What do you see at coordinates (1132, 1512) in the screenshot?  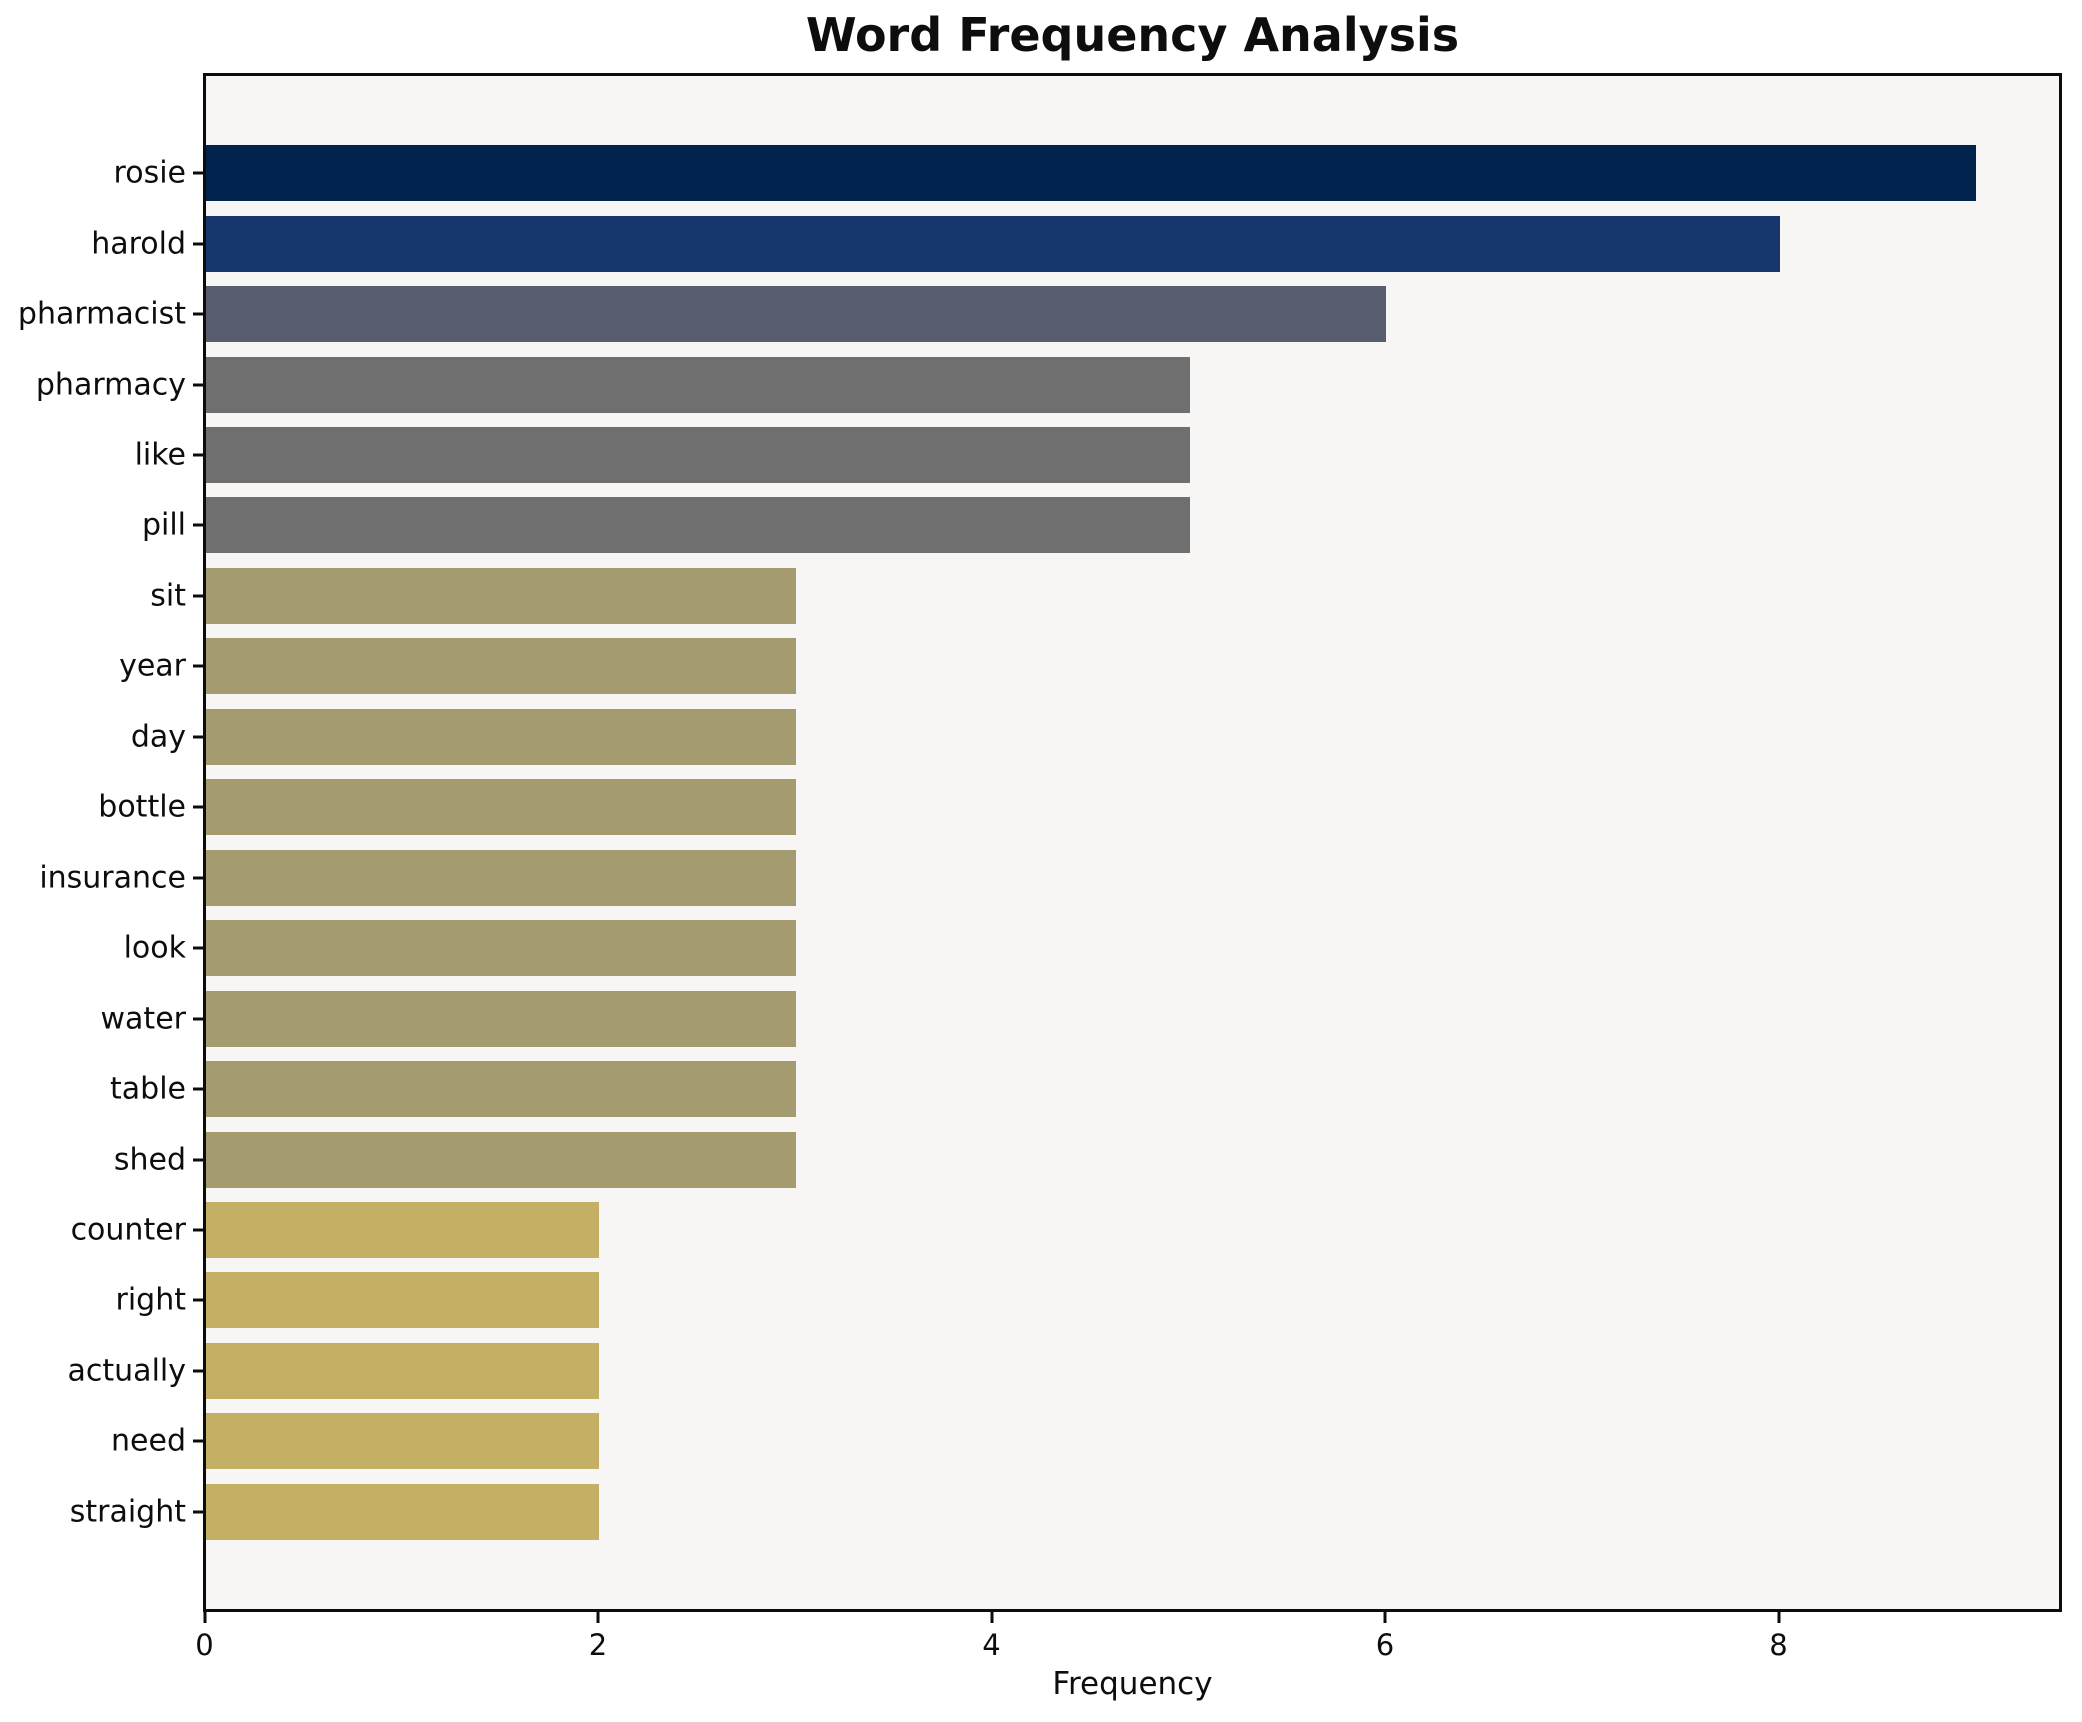 I see `bar-row-straight` at bounding box center [1132, 1512].